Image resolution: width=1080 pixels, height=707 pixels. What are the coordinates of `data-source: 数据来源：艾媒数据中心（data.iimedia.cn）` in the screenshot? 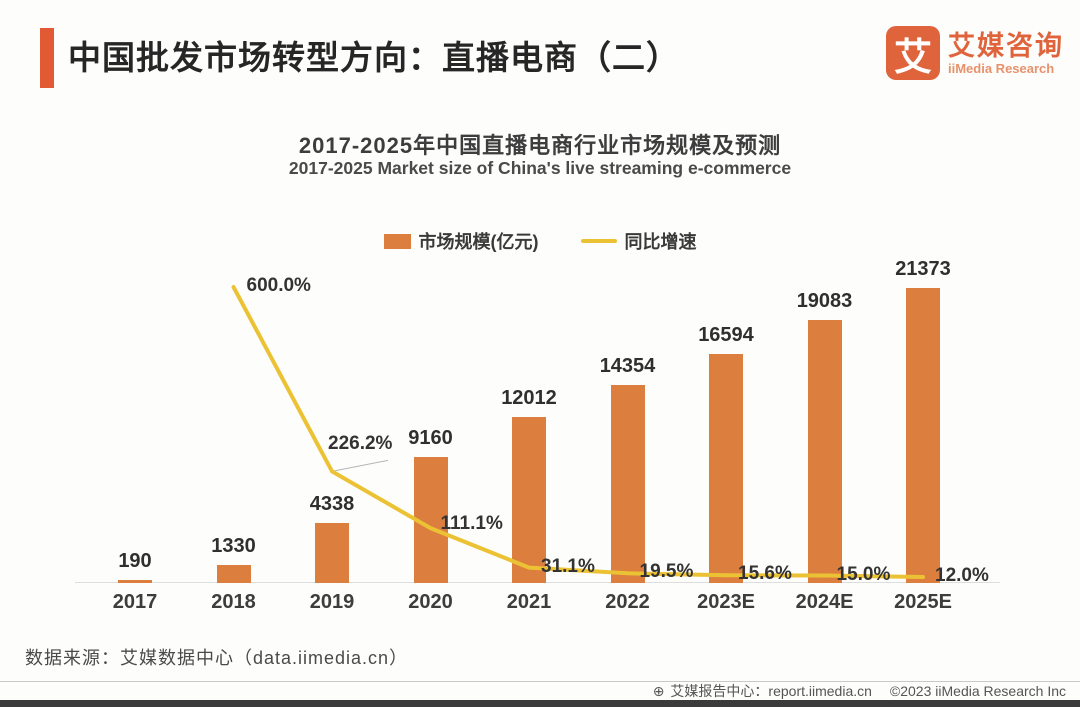 It's located at (217, 658).